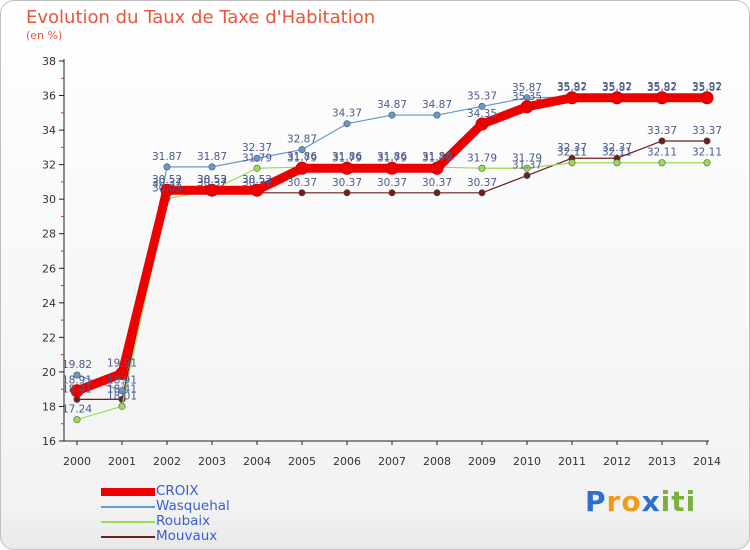  Describe the element at coordinates (49, 372) in the screenshot. I see `y-tick-label: 20` at that location.